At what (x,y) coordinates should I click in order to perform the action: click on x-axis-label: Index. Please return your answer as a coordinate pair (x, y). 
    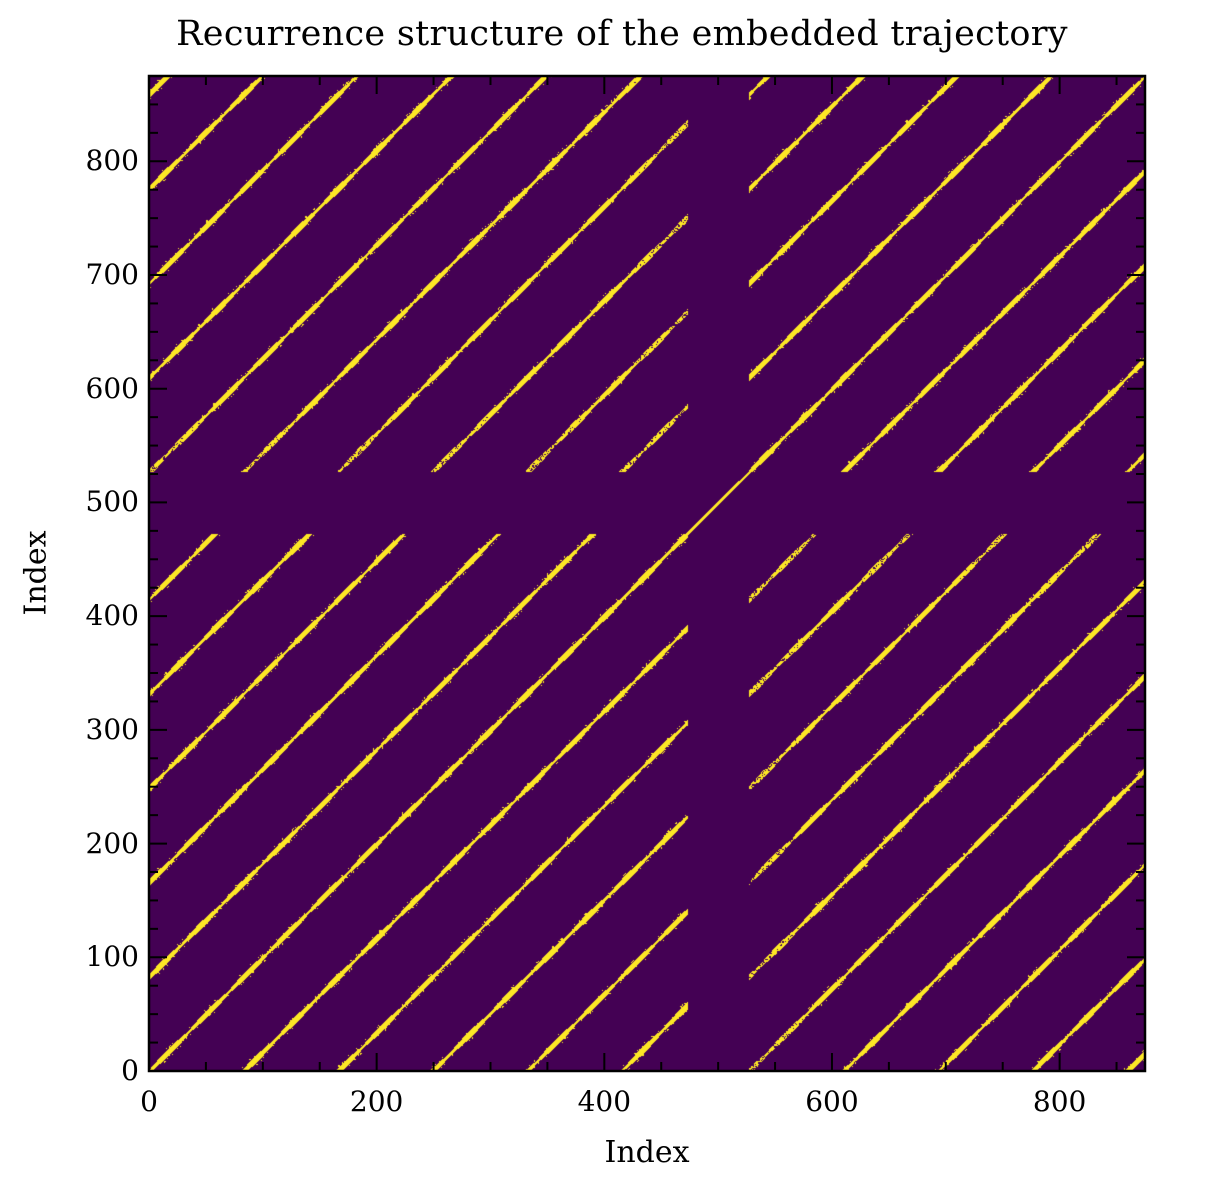
    Looking at the image, I should click on (647, 1152).